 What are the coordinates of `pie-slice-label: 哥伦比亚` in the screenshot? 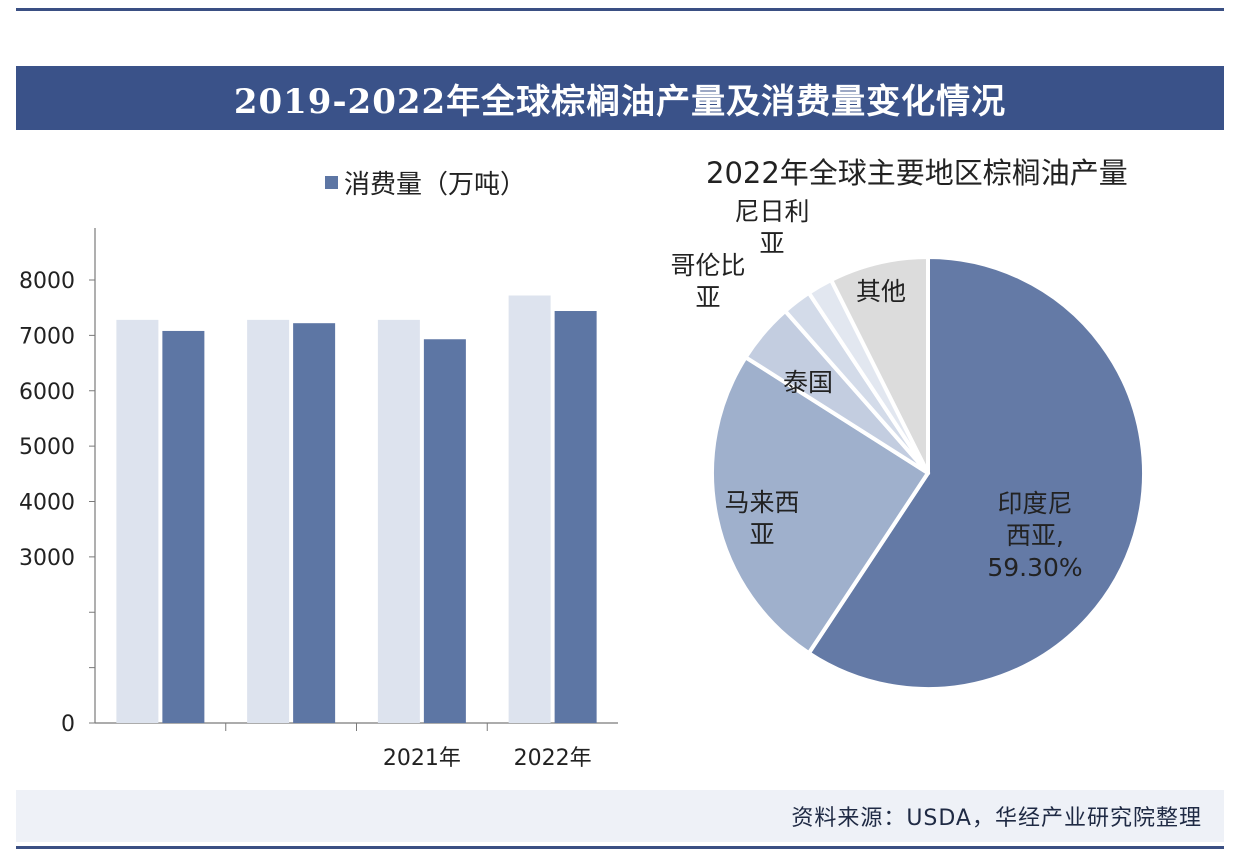 It's located at (707, 281).